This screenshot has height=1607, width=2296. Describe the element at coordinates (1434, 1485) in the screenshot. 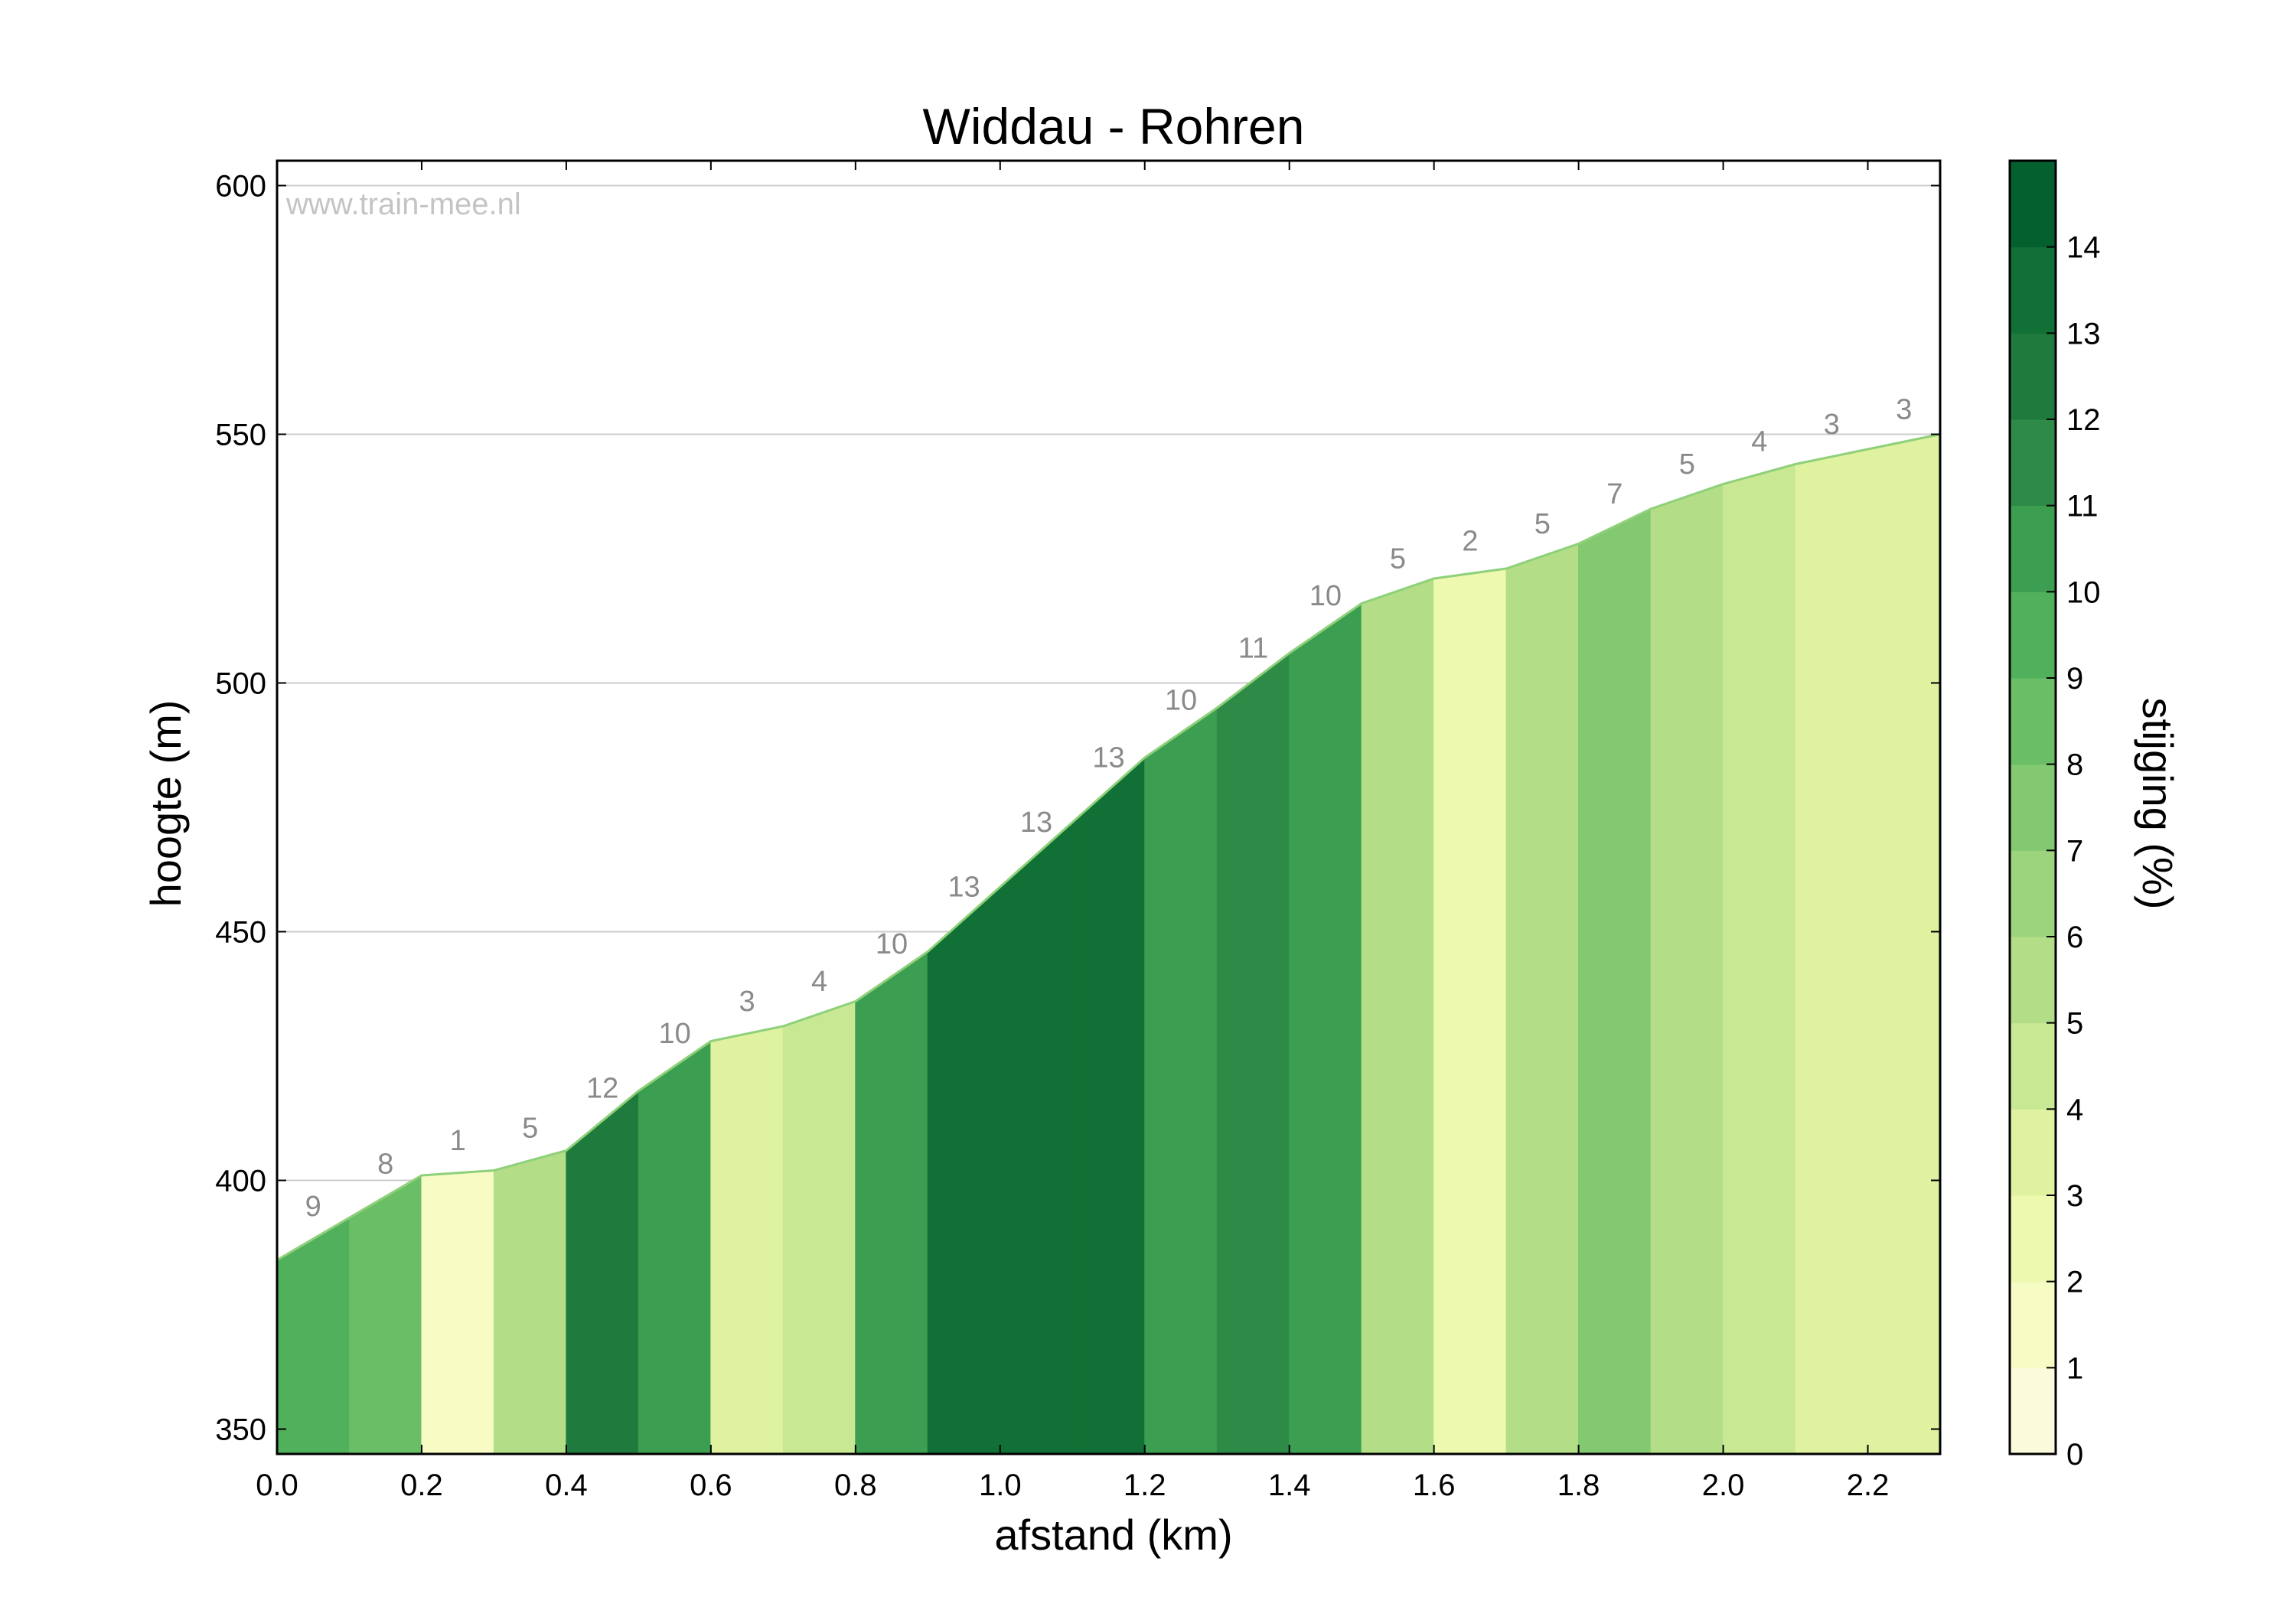

I see `x-tick-label: 1.6` at that location.